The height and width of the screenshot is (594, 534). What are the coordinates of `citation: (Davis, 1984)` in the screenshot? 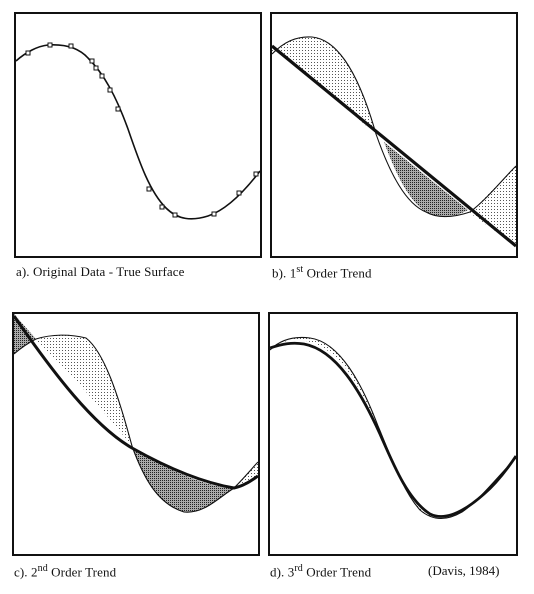 It's located at (464, 570).